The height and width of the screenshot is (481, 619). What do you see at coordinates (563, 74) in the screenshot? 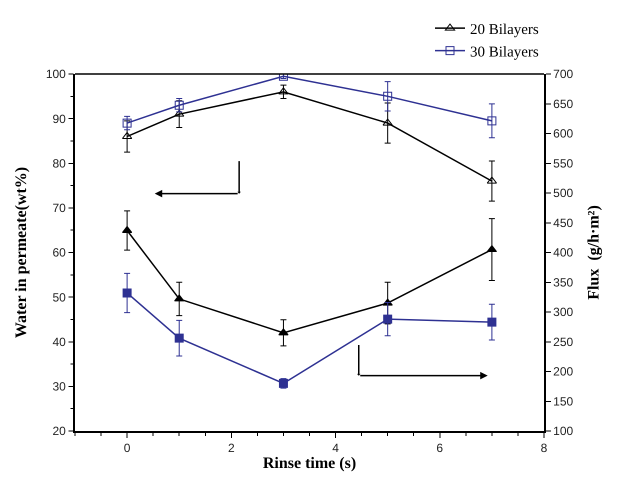
I see `y2-tick-label: 700` at bounding box center [563, 74].